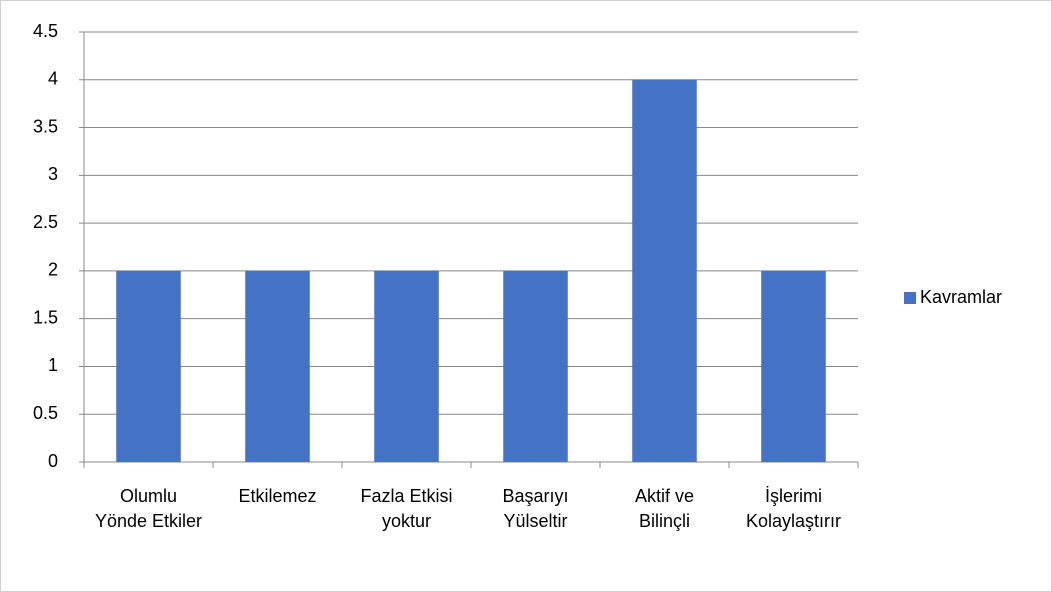 This screenshot has width=1052, height=592. Describe the element at coordinates (910, 298) in the screenshot. I see `legend-swatch` at that location.